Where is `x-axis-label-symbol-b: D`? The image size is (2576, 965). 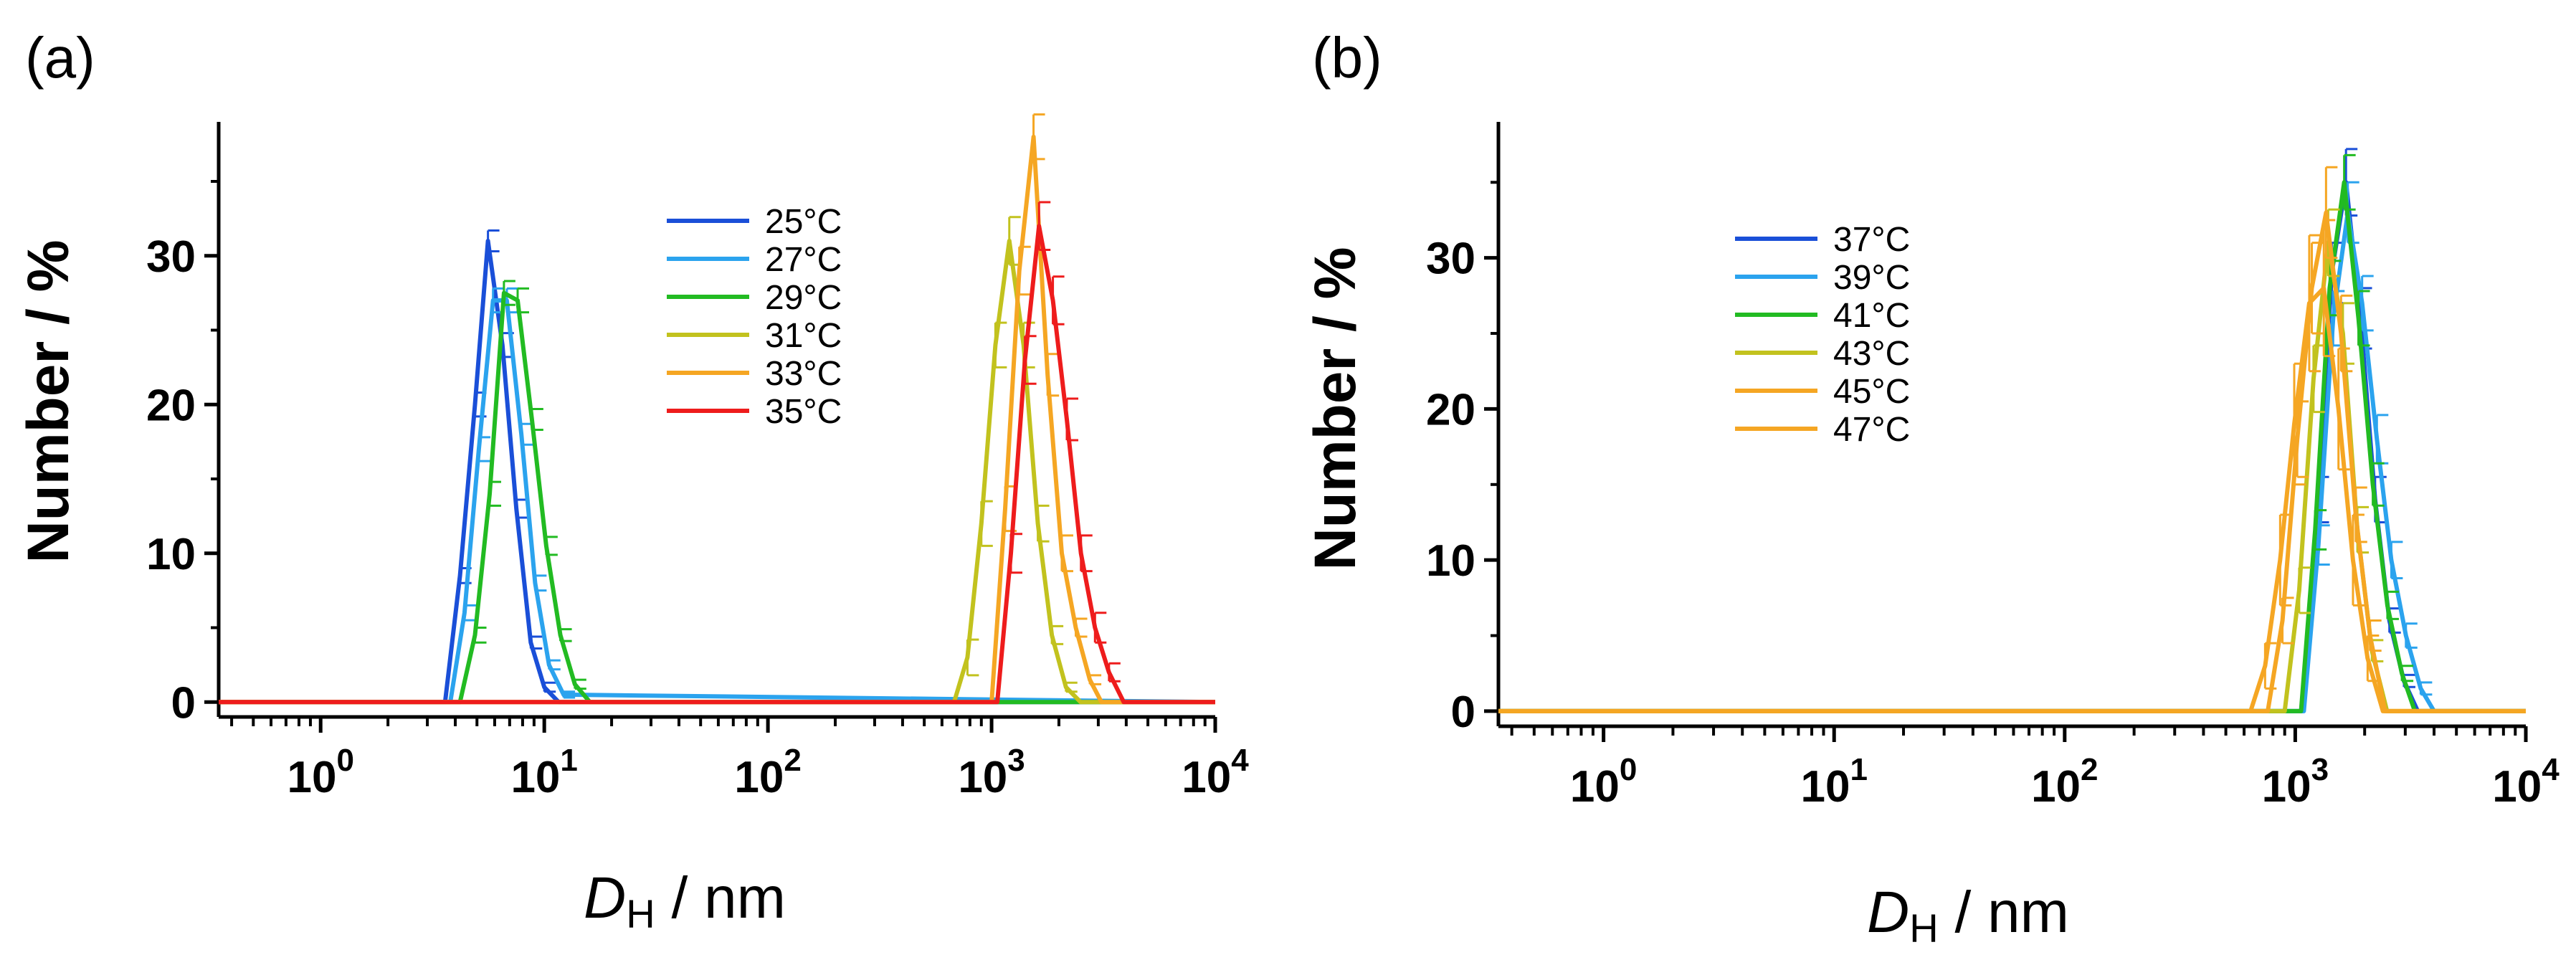
x-axis-label-symbol-b: D is located at coordinates (1888, 912).